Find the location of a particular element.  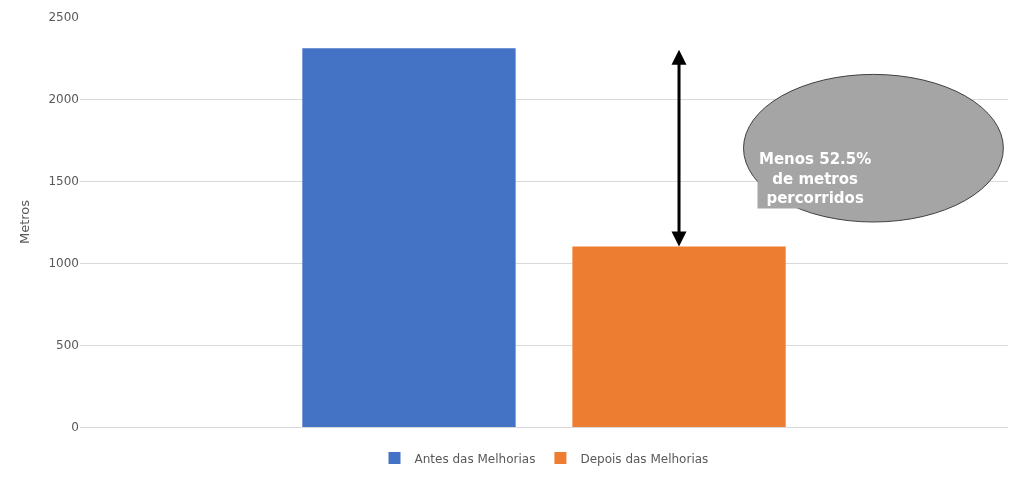

y-tick-label: 2500 is located at coordinates (63, 17).